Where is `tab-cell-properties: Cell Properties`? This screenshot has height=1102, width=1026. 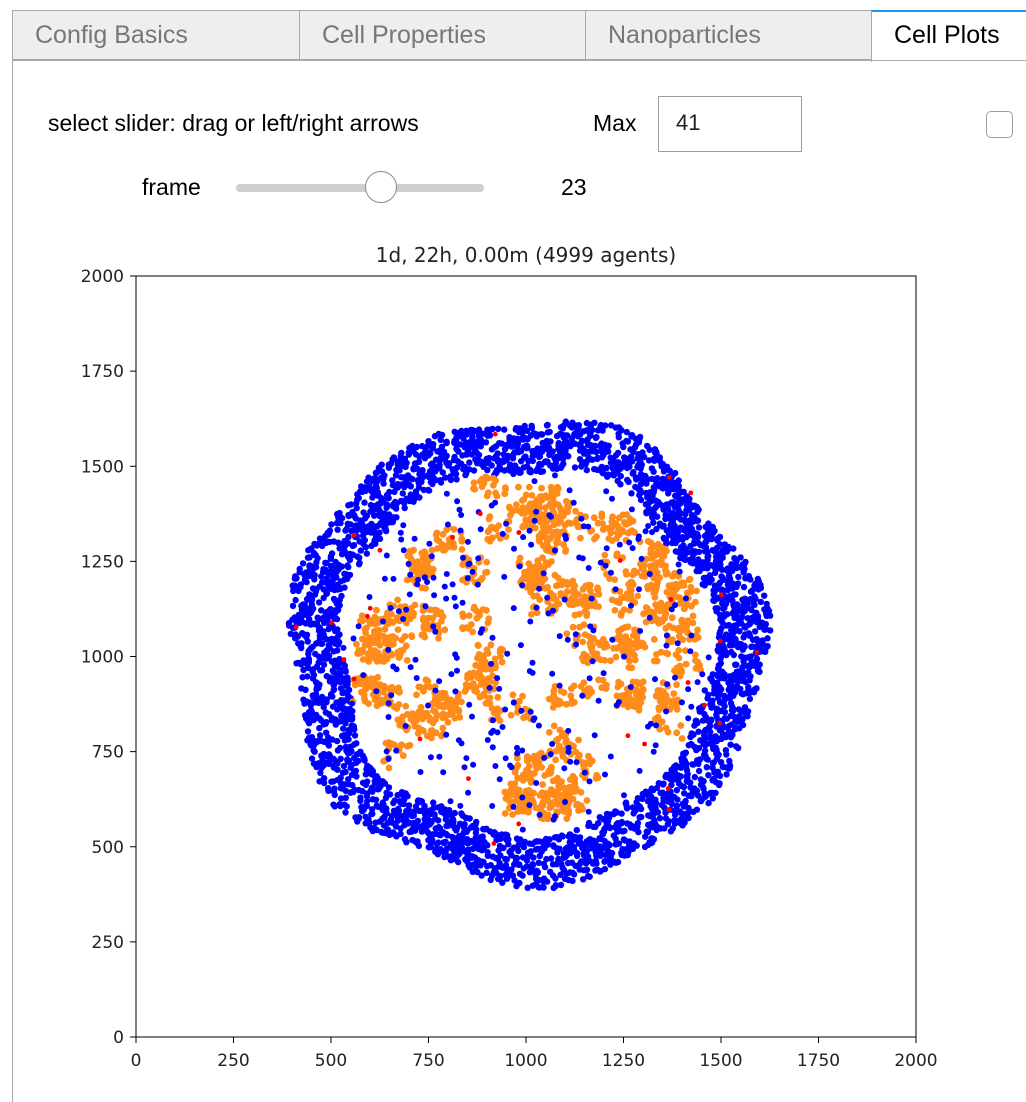 tab-cell-properties: Cell Properties is located at coordinates (442, 35).